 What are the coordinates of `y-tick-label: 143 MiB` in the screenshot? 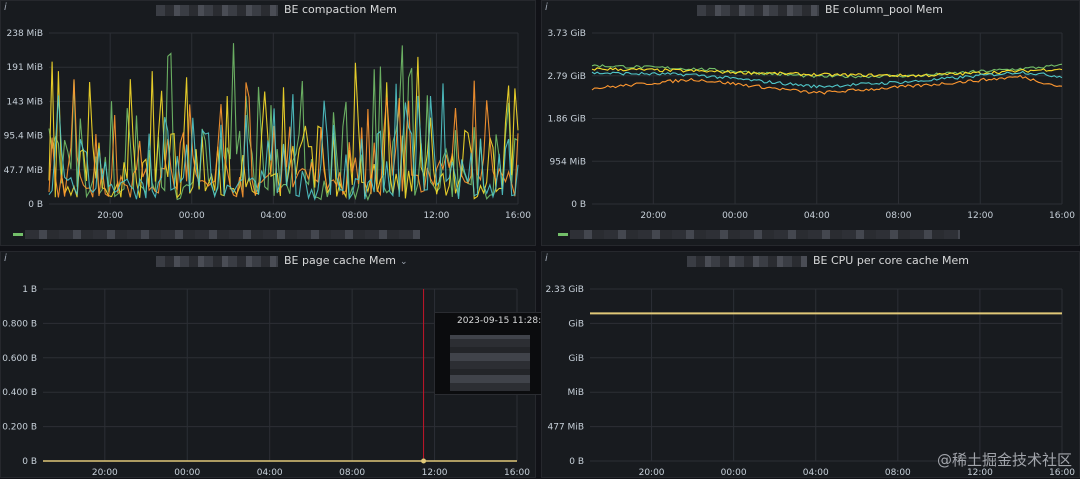 It's located at (25, 102).